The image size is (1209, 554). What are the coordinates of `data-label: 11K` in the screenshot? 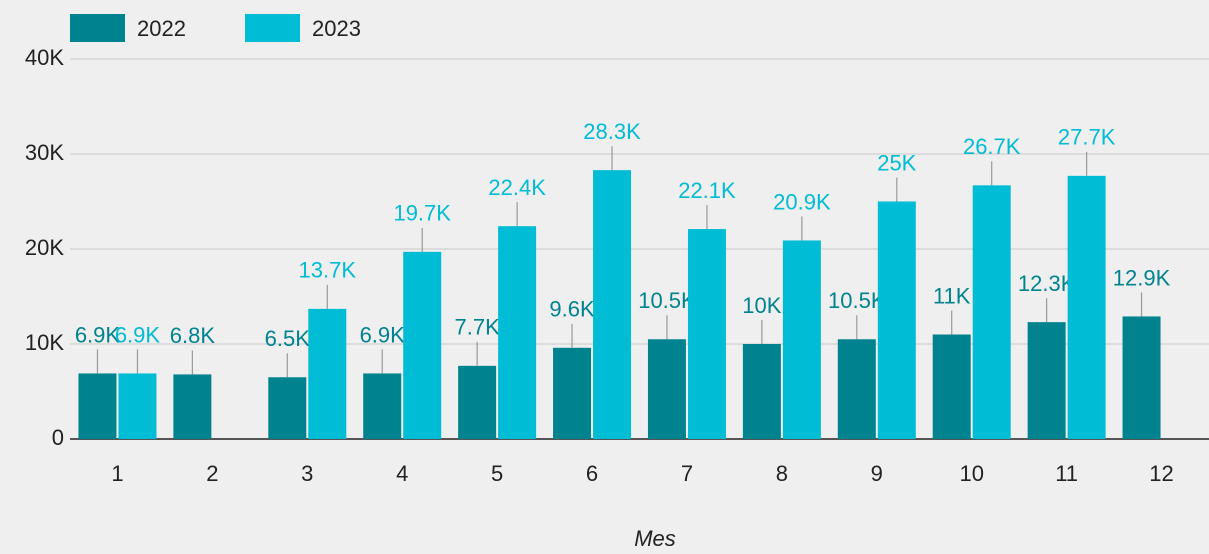 It's located at (952, 295).